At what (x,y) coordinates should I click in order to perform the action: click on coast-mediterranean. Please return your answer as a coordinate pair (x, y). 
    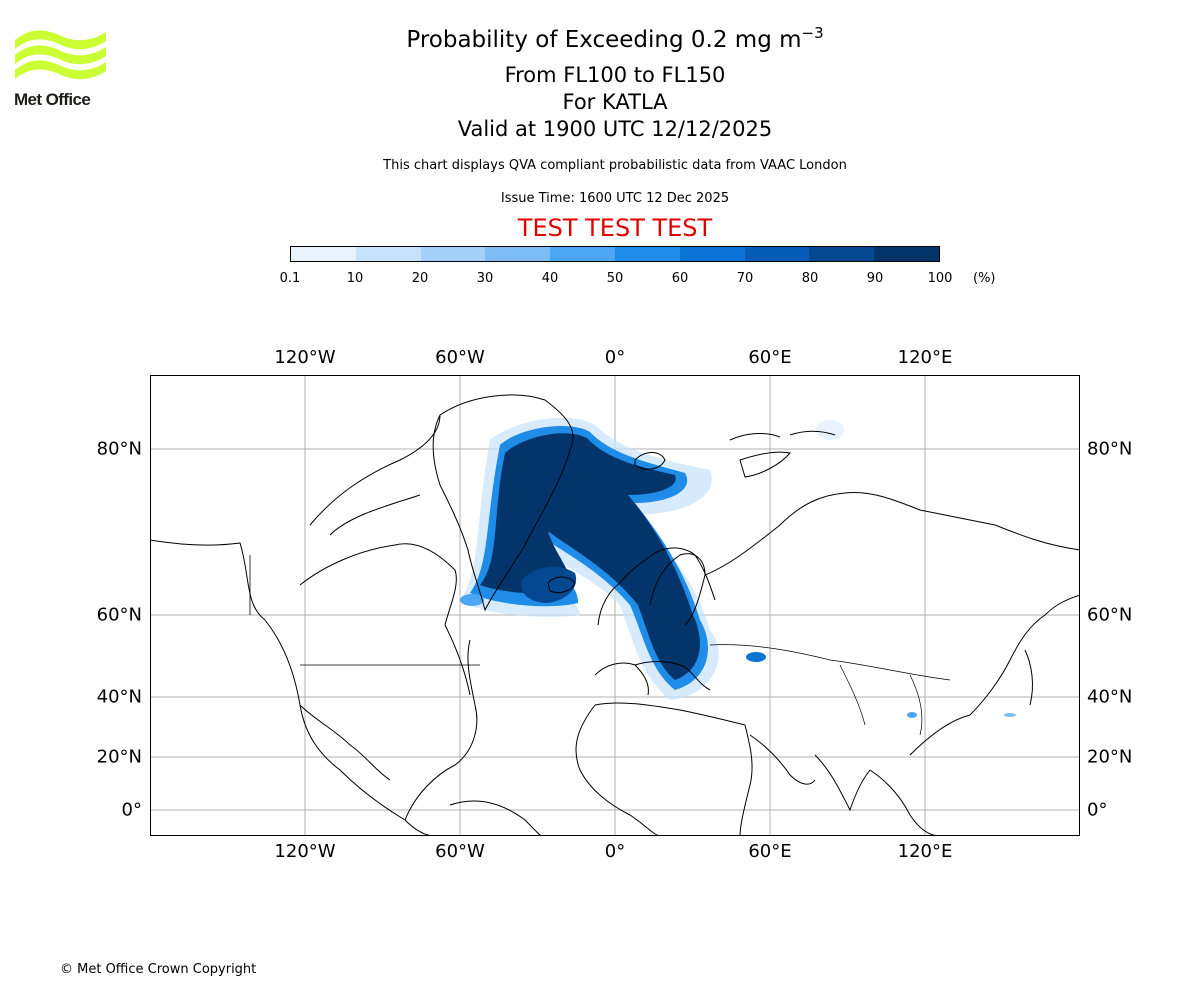
    Looking at the image, I should click on (670, 714).